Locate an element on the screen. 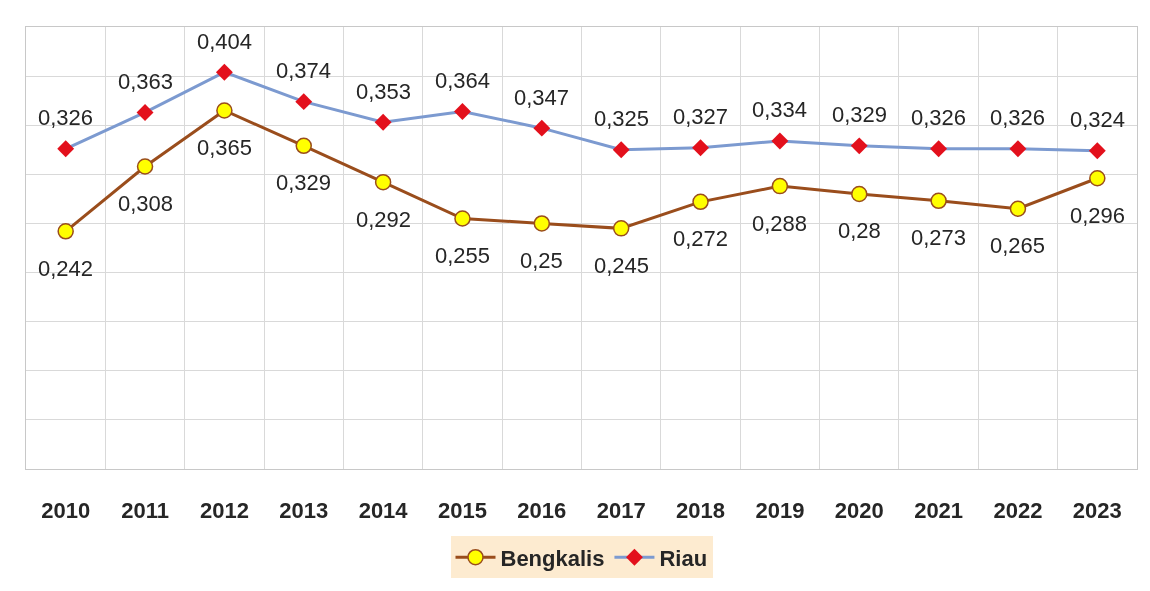 This screenshot has width=1150, height=591. data-label: 0,265 is located at coordinates (1018, 245).